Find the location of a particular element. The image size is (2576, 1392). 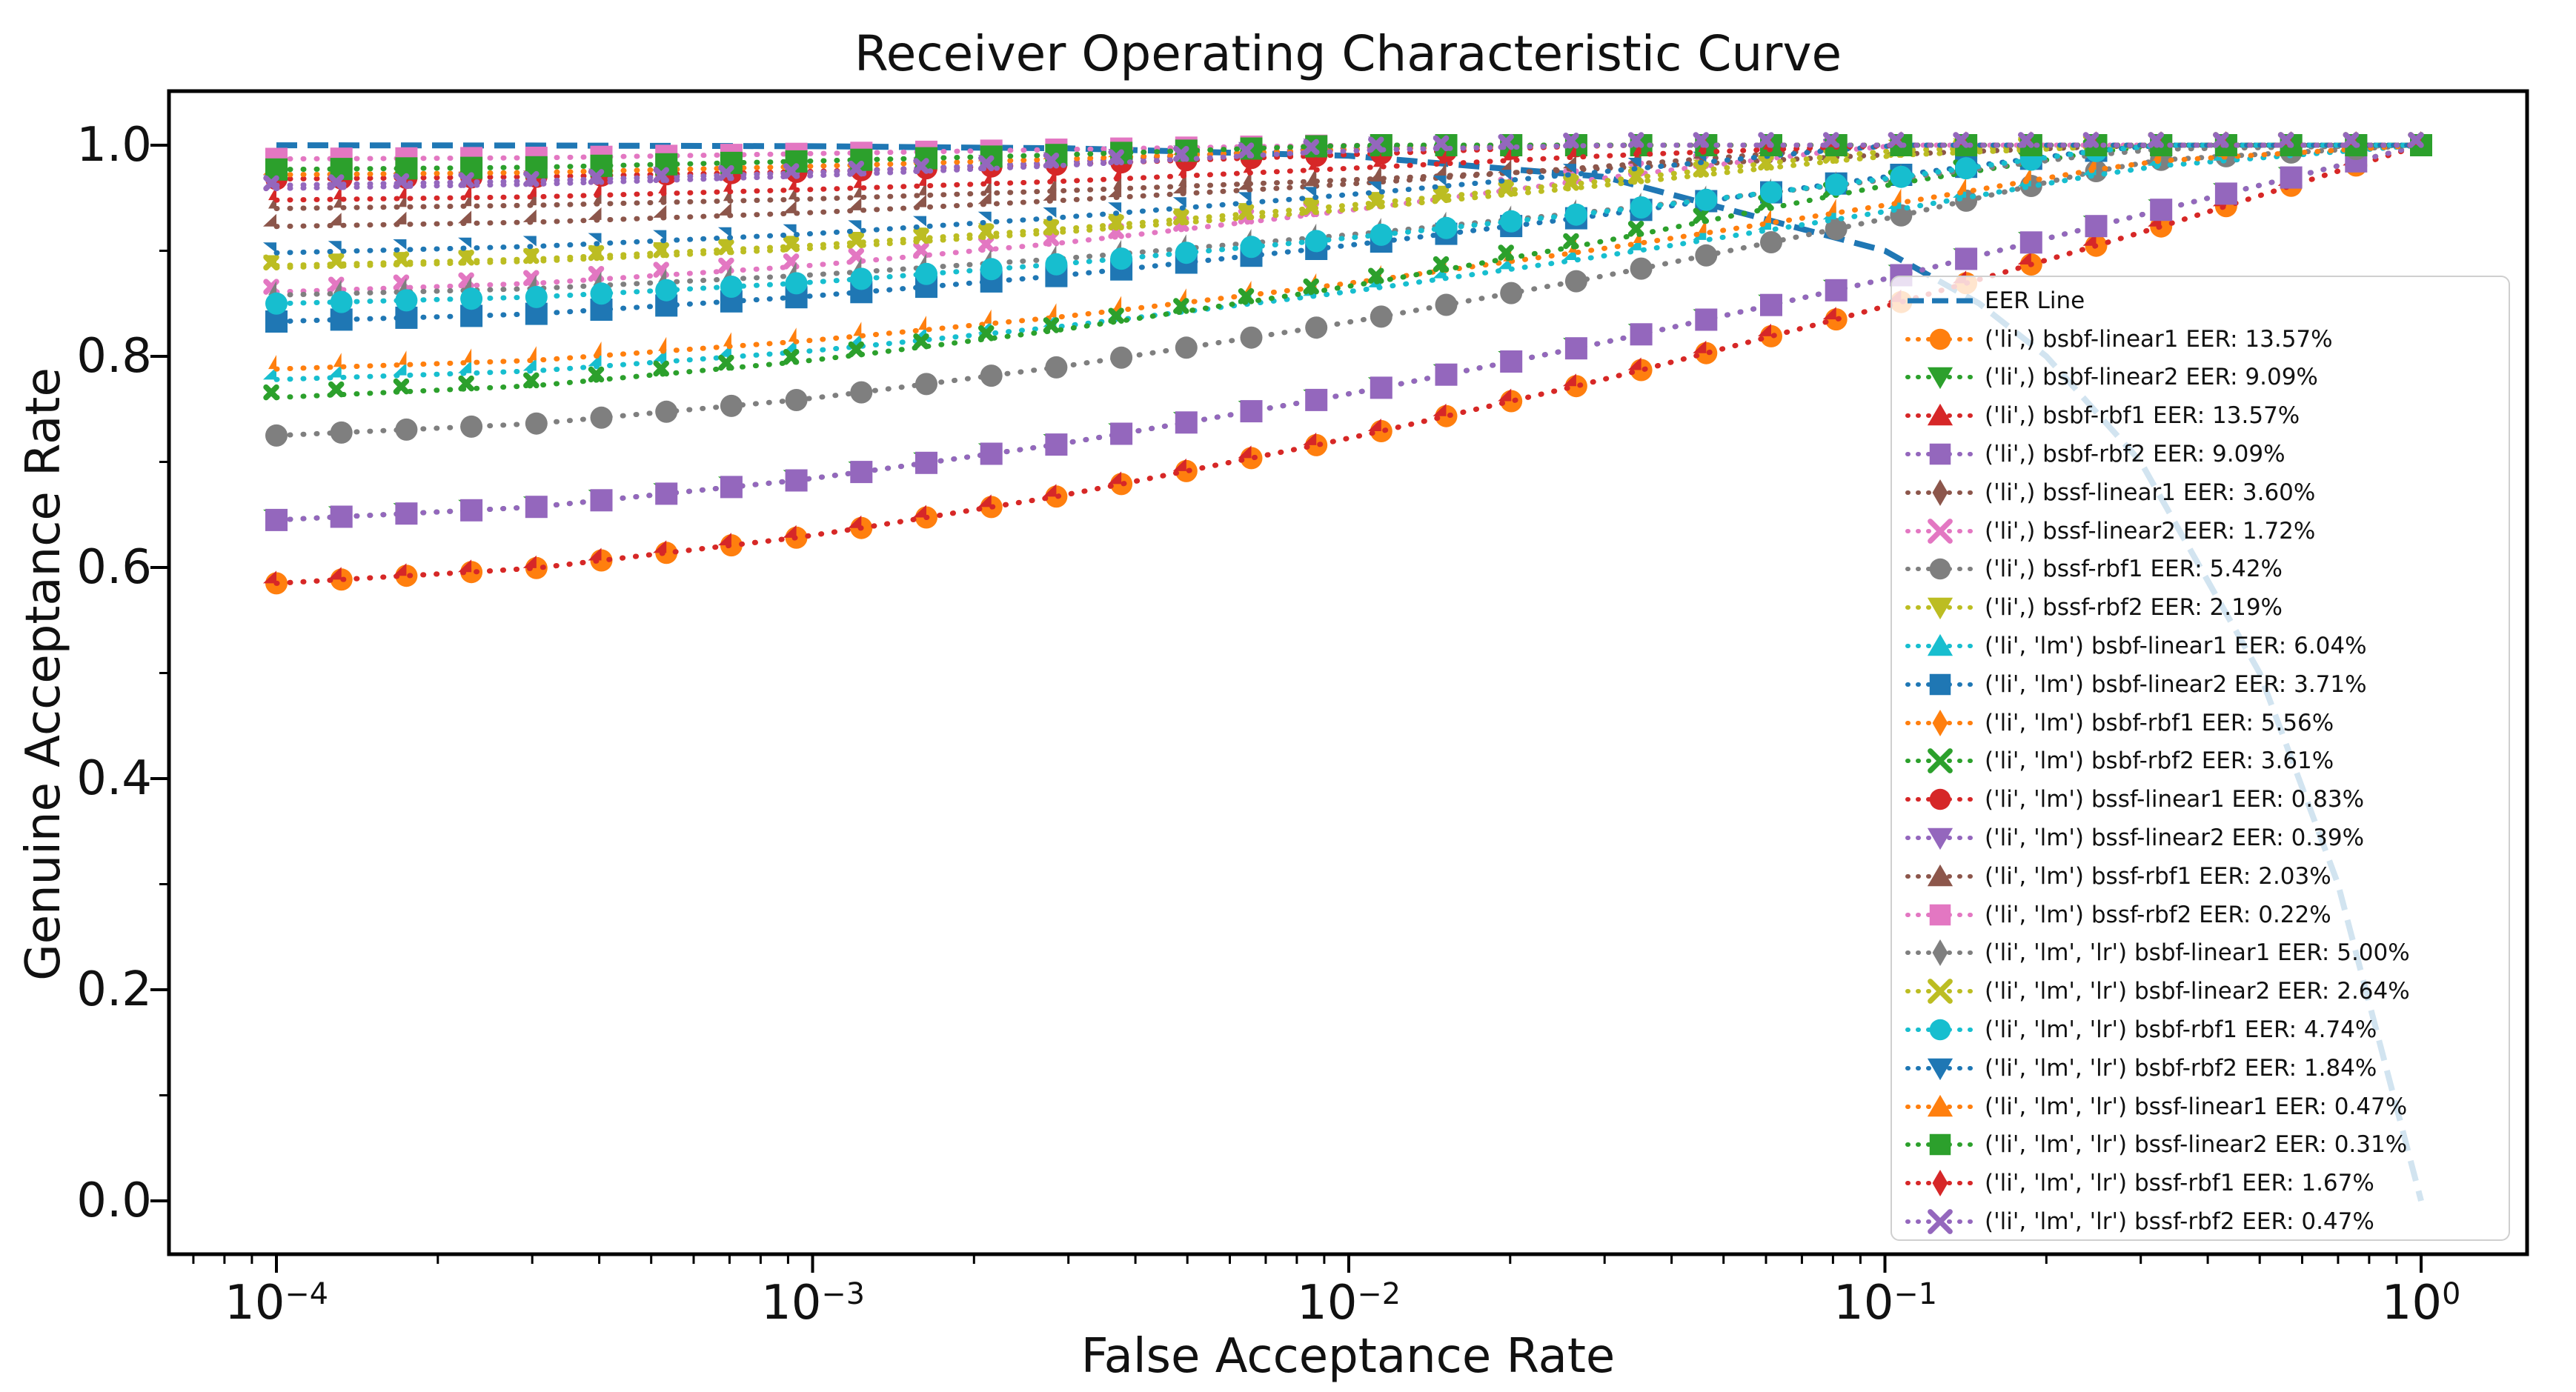

legend-entry-label: ('li', 'lm') bsbf-rbf1 EER: 5.56% is located at coordinates (2159, 722).